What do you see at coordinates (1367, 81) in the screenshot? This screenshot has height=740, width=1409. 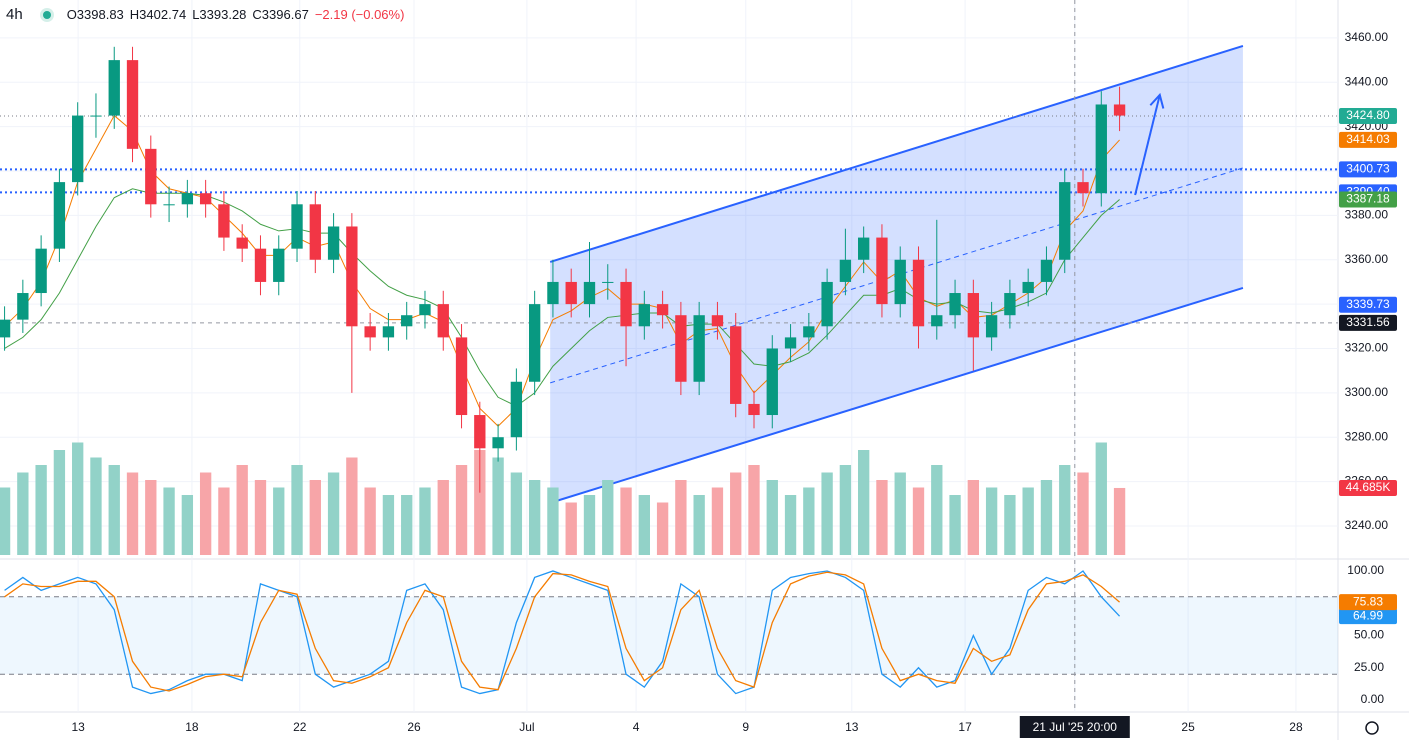 I see `y-tick-label: 3440.00` at bounding box center [1367, 81].